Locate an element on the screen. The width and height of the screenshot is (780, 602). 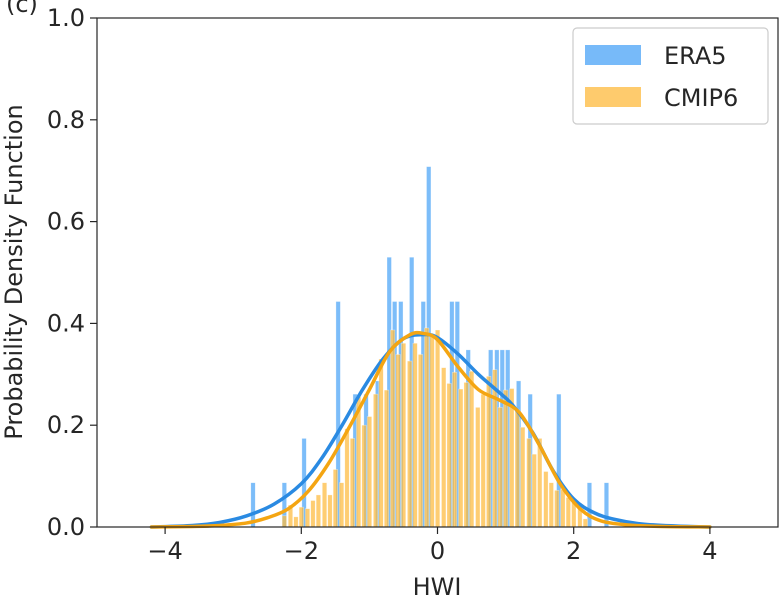
x-tick-label: −2 is located at coordinates (301, 551).